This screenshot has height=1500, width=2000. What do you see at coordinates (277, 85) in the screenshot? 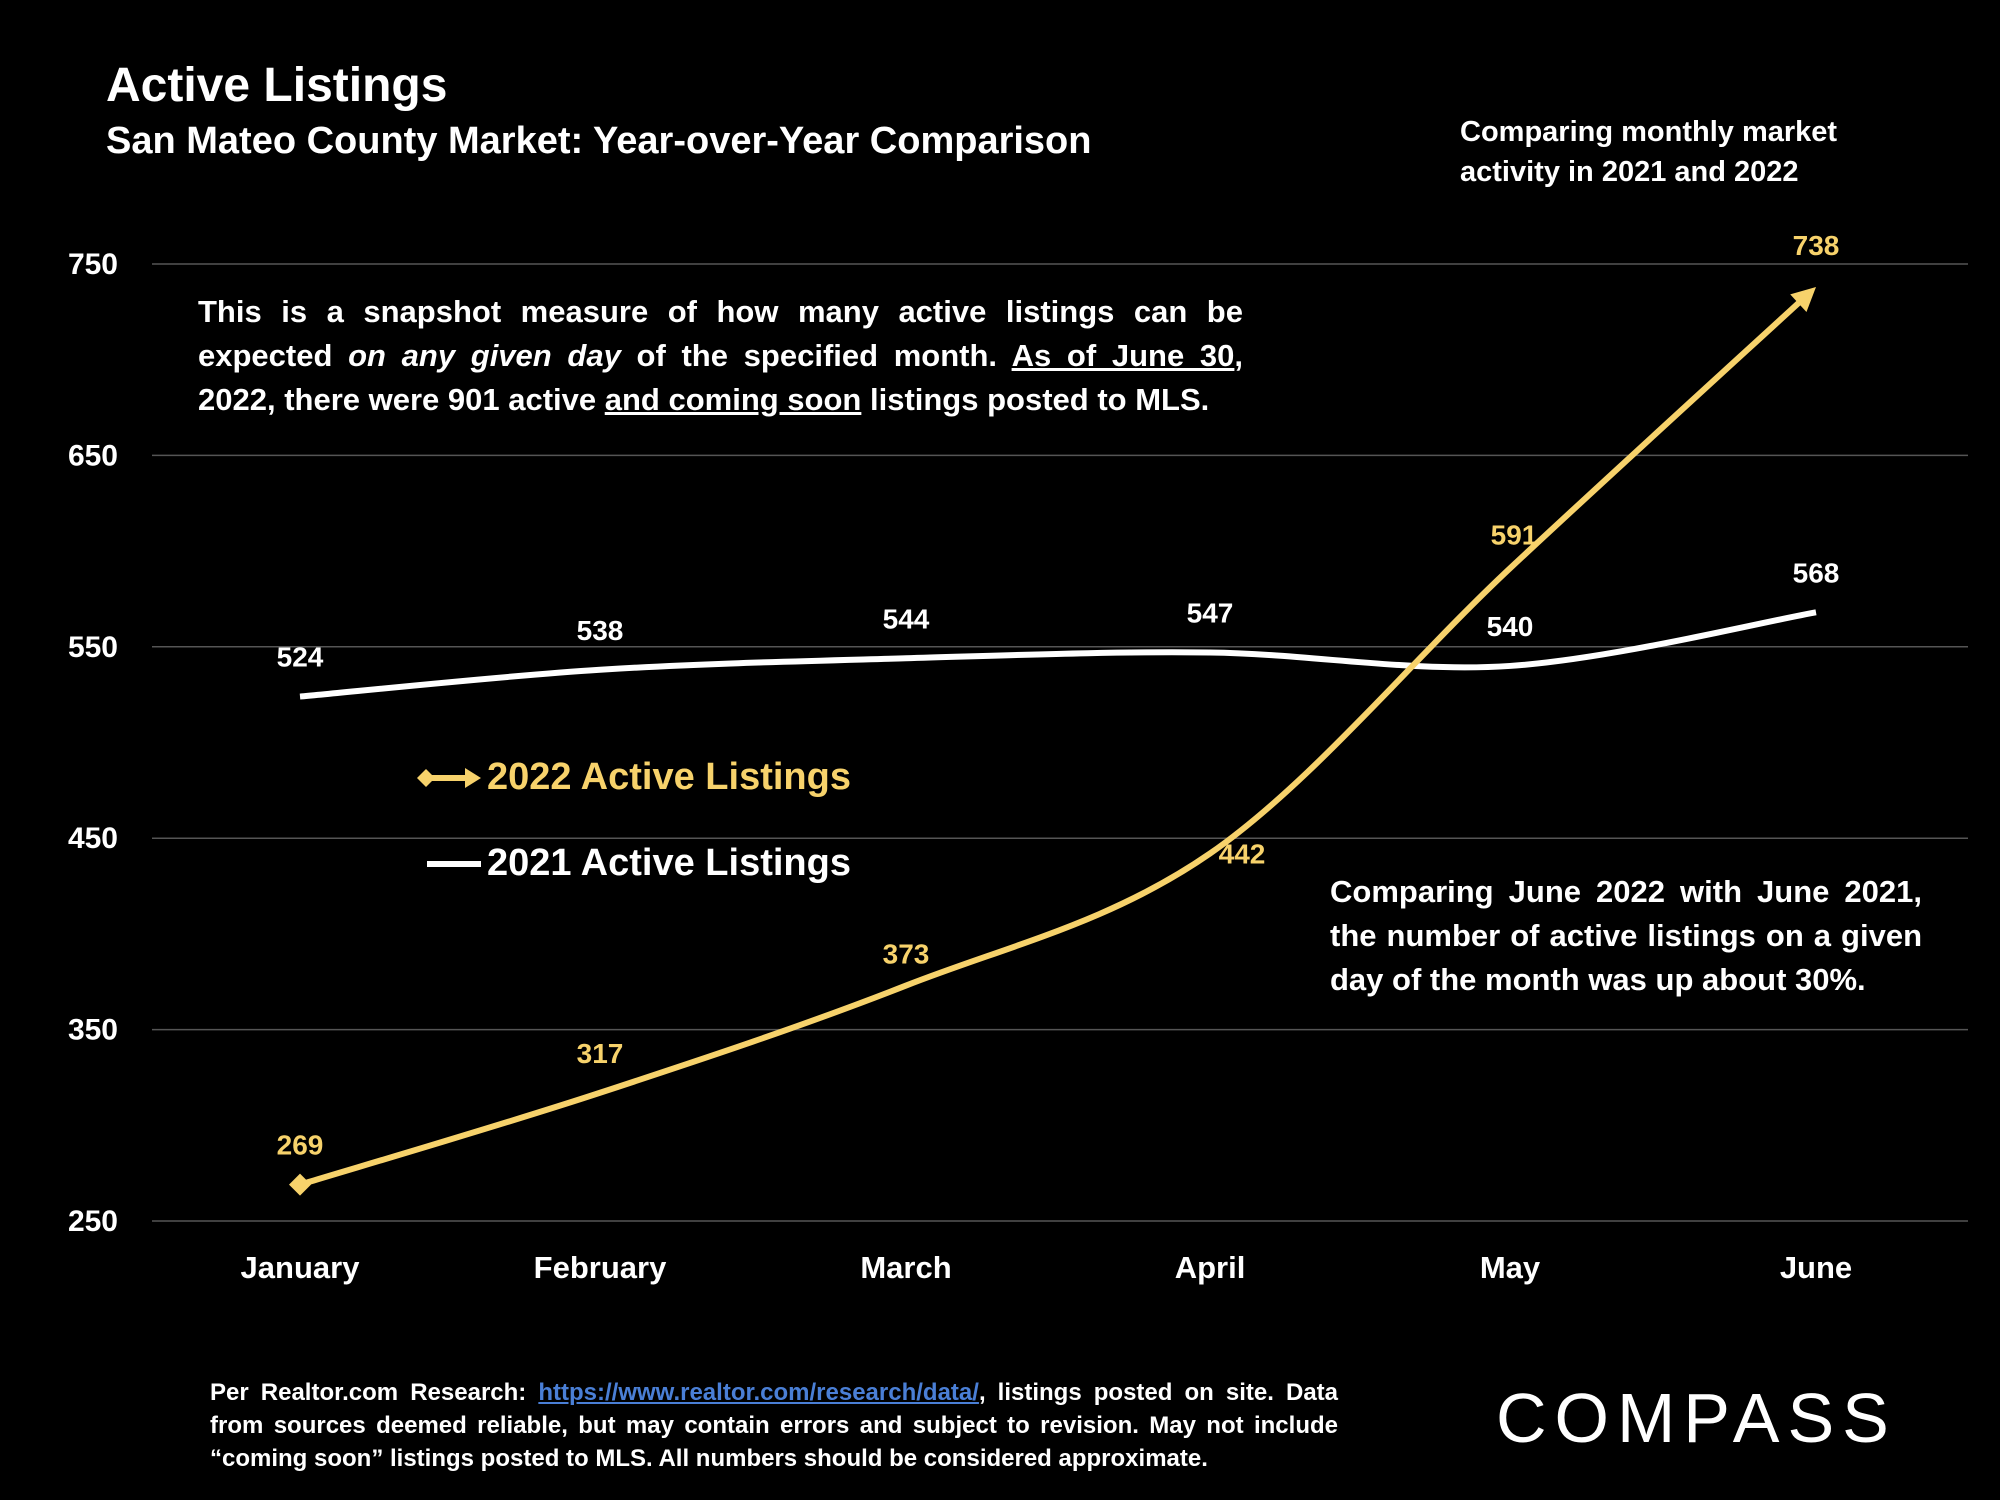
I see `chart-title: Active Listings` at bounding box center [277, 85].